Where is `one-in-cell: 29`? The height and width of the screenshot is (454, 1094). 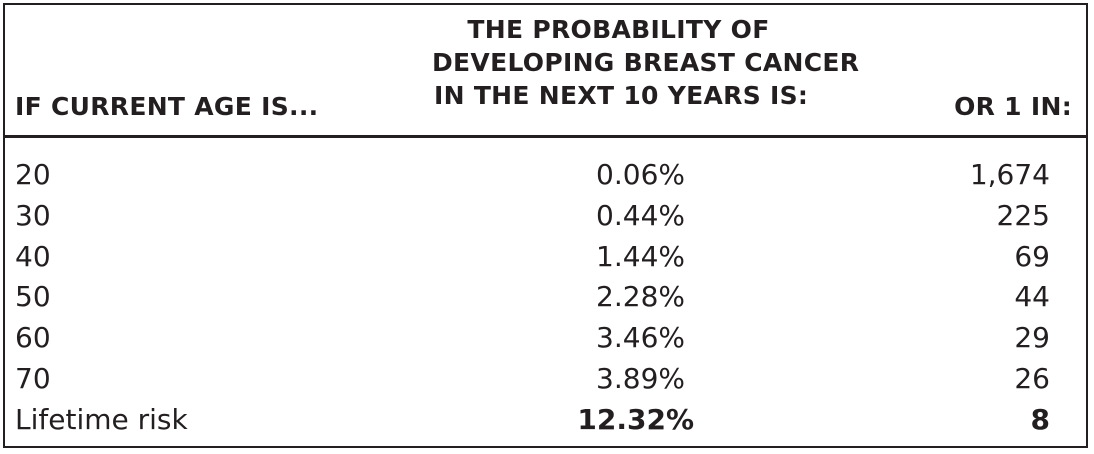 one-in-cell: 29 is located at coordinates (1032, 338).